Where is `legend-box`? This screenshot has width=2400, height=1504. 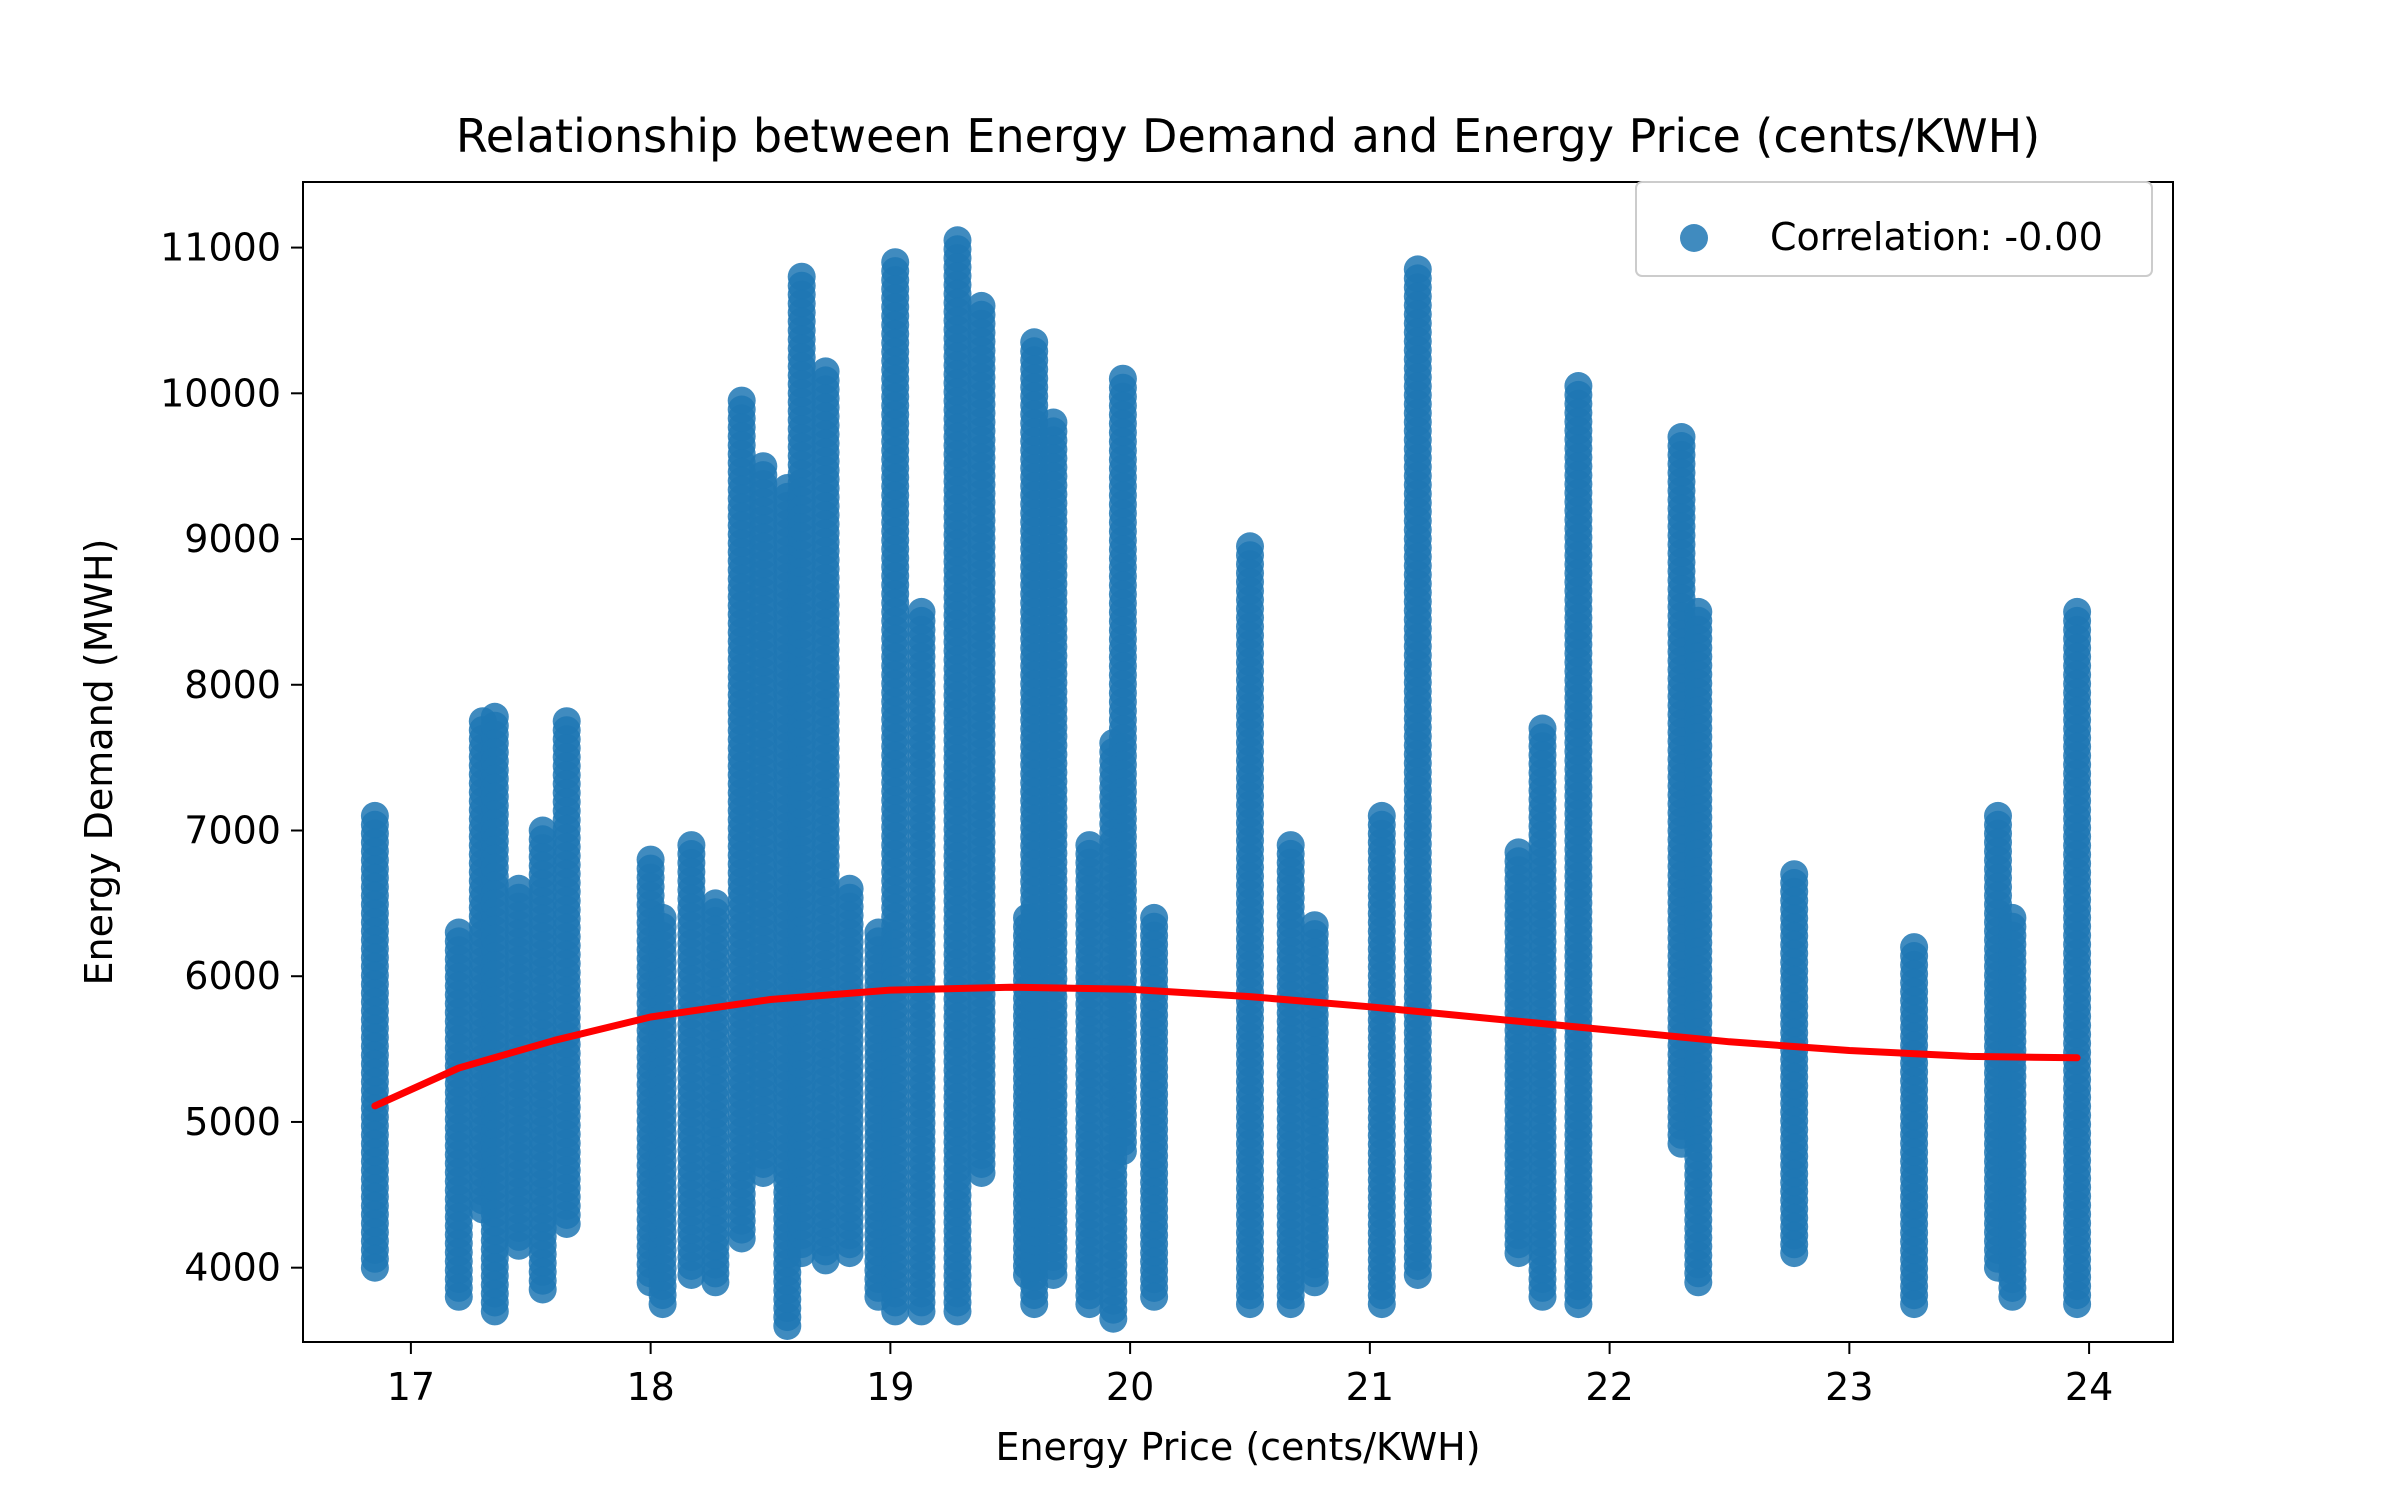
legend-box is located at coordinates (1894, 229).